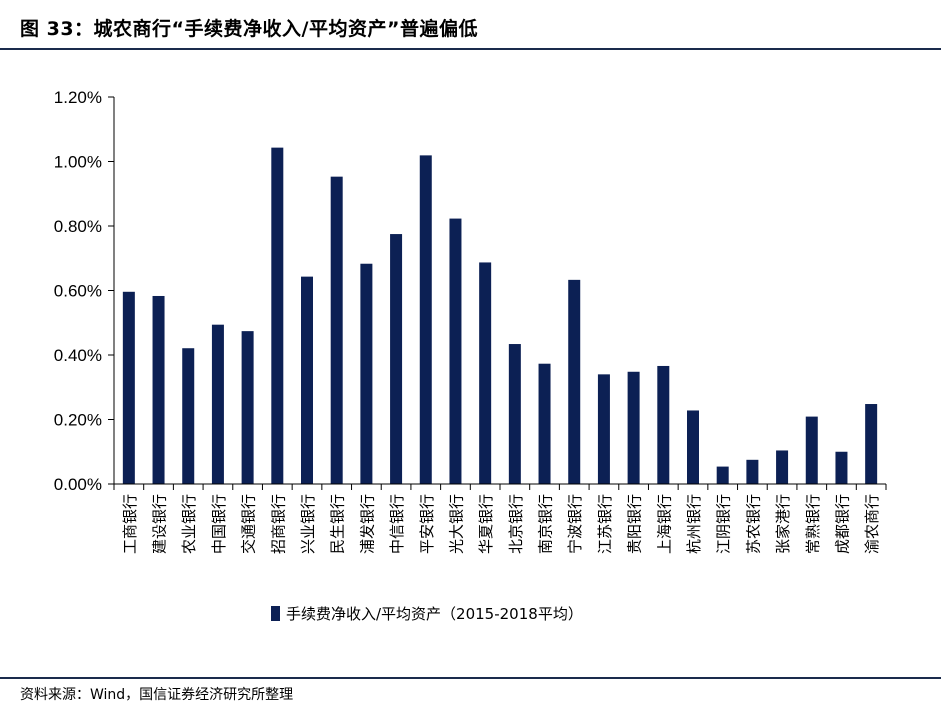  What do you see at coordinates (575, 524) in the screenshot?
I see `x-tick-label: 宁波银行` at bounding box center [575, 524].